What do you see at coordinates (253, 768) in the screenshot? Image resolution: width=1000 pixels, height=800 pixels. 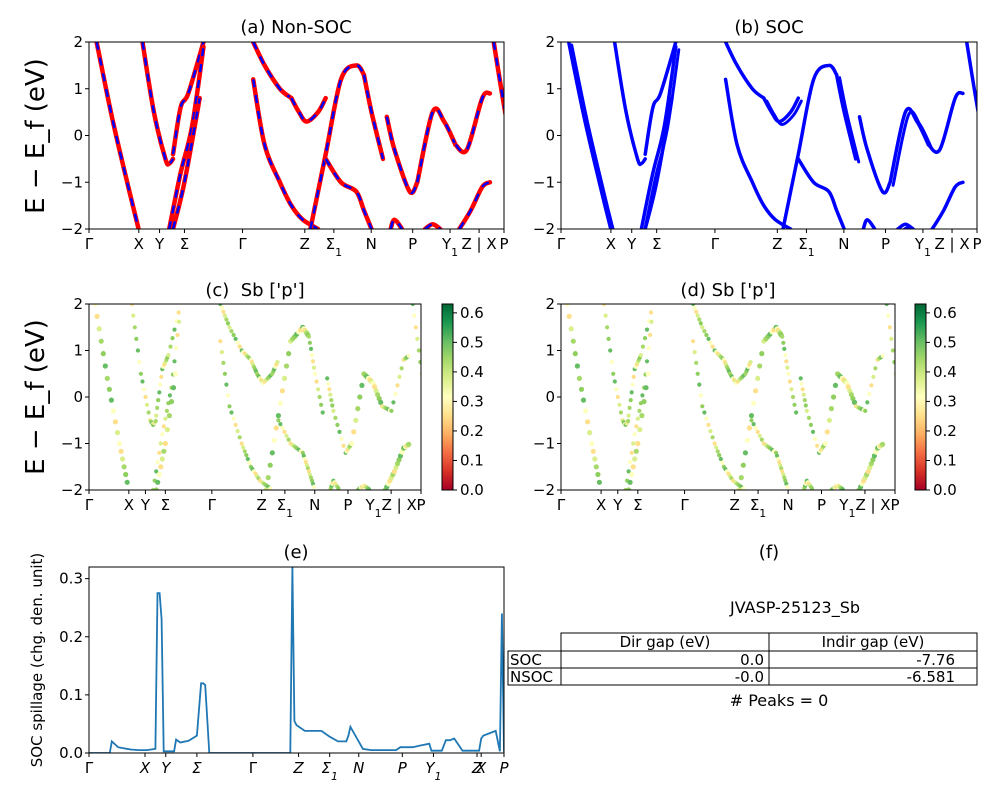 I see `x-tick-label: Γ` at bounding box center [253, 768].